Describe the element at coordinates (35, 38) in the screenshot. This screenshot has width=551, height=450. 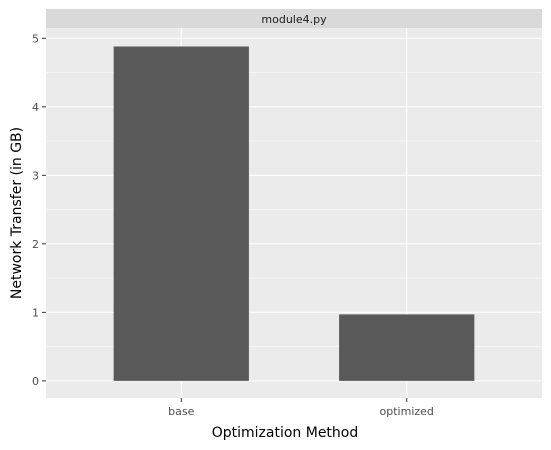
I see `y-tick-label: 5` at that location.